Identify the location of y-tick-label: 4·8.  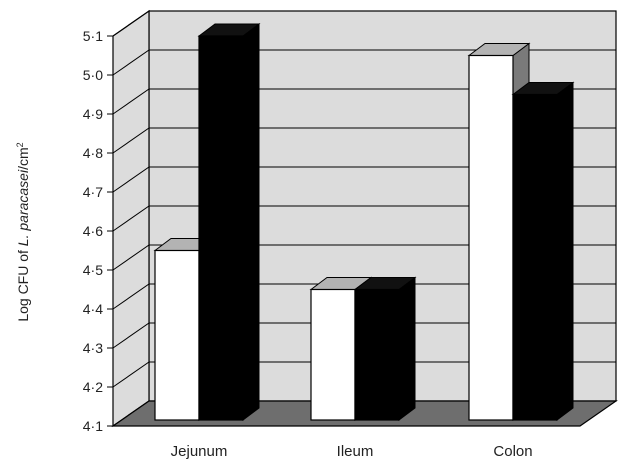
(93, 153).